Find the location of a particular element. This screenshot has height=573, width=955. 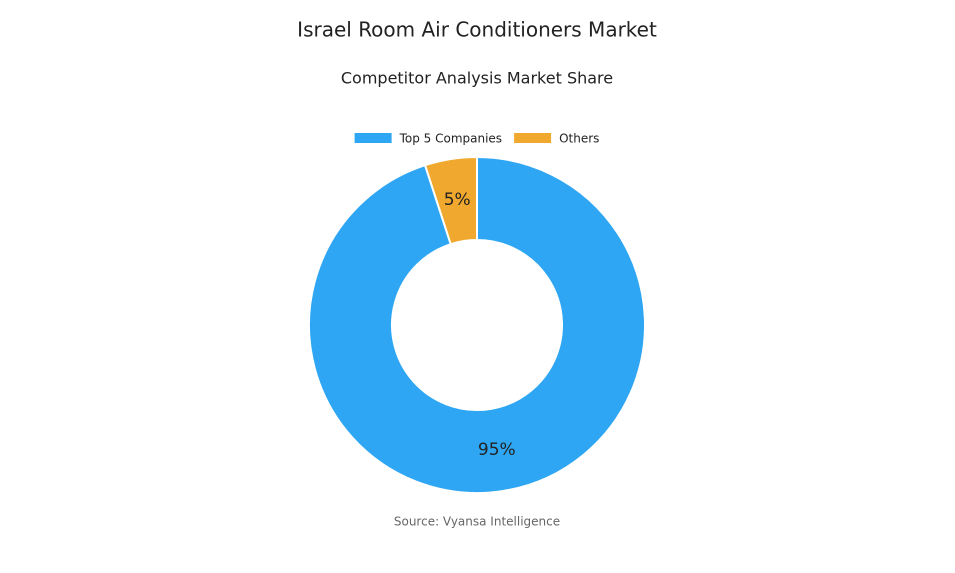

legend-label: Others is located at coordinates (579, 139).